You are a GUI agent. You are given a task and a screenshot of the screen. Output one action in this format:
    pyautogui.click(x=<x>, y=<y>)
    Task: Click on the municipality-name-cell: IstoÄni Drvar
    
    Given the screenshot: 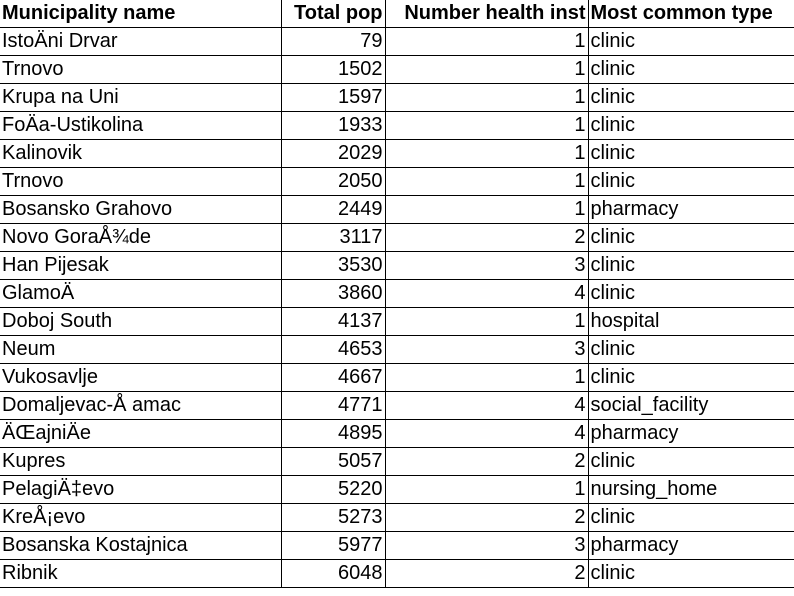 What is the action you would take?
    pyautogui.click(x=141, y=41)
    